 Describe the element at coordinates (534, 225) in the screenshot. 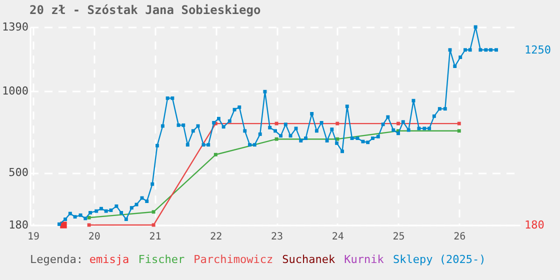

I see `y2-tick-label: 180` at that location.